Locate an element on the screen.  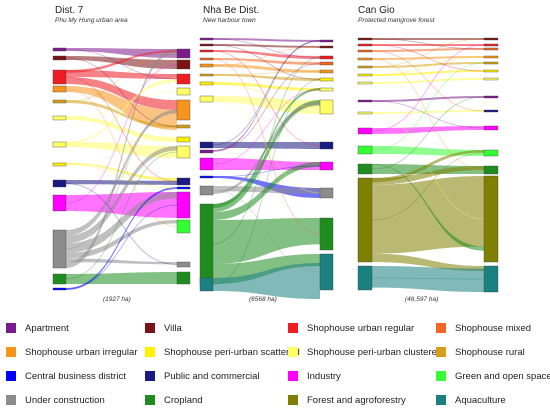
legend-label: Central business district is located at coordinates (75, 376).